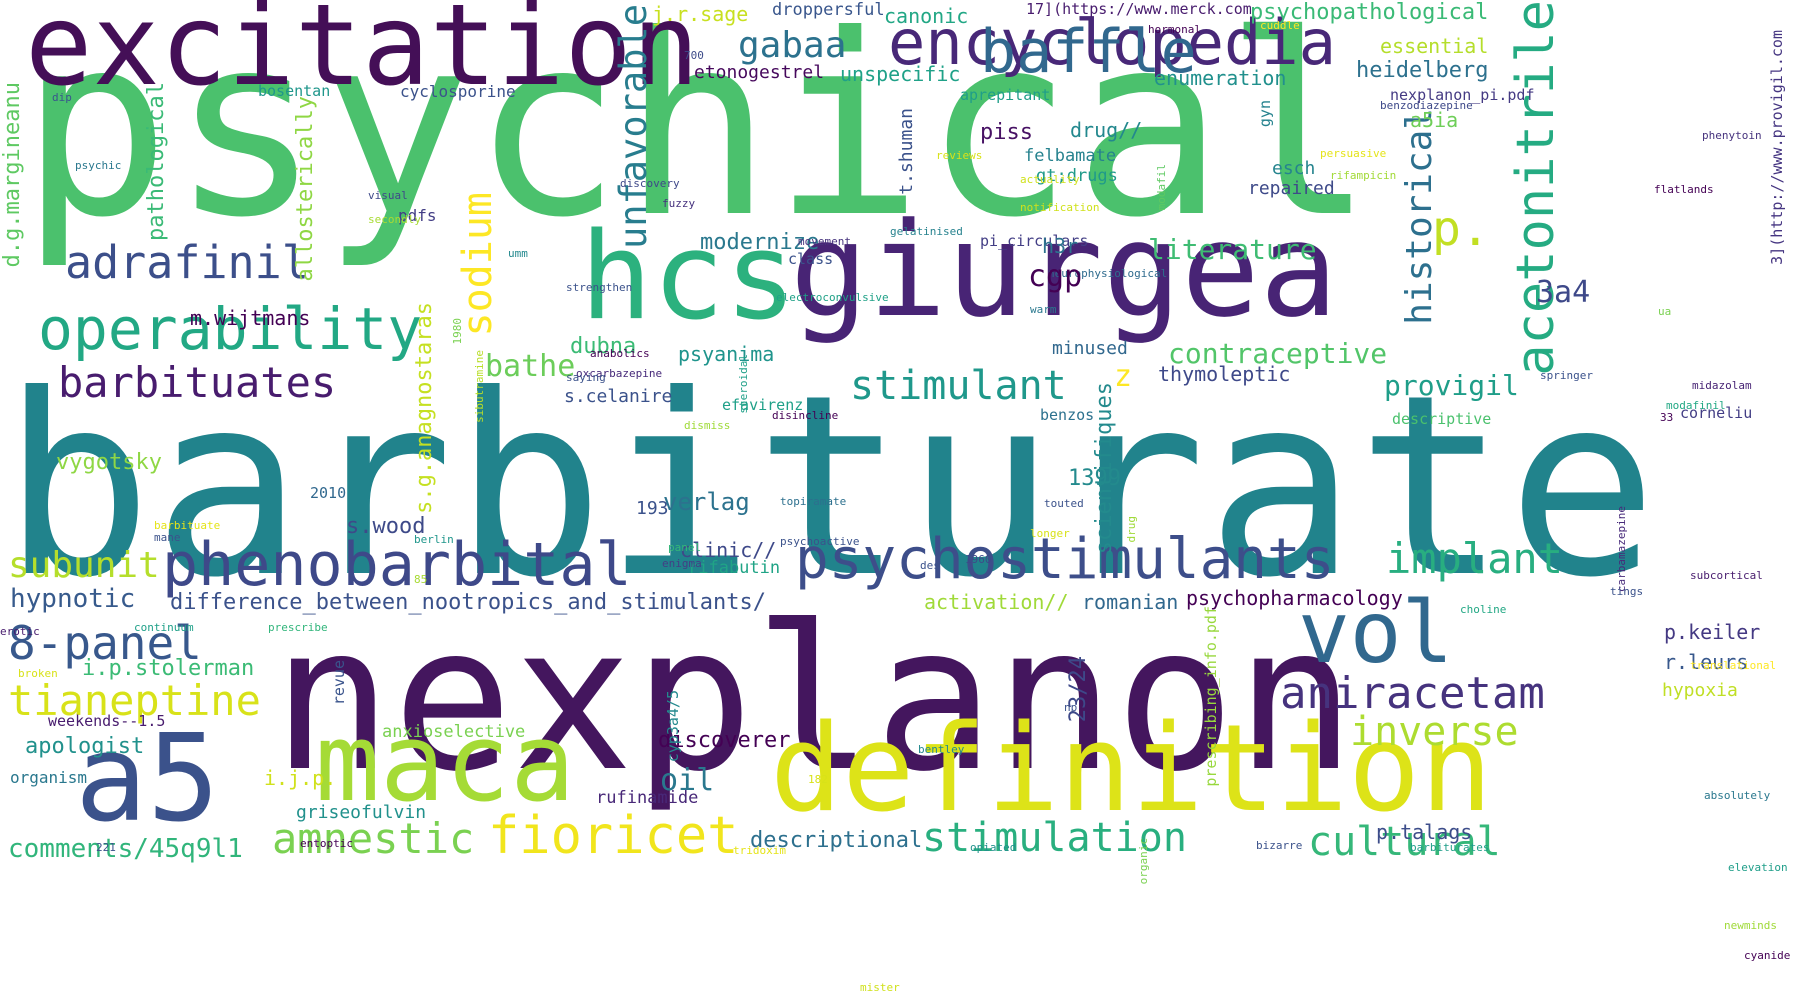 Image resolution: width=1800 pixels, height=1000 pixels. Describe the element at coordinates (1422, 70) in the screenshot. I see `word: heidelberg` at that location.